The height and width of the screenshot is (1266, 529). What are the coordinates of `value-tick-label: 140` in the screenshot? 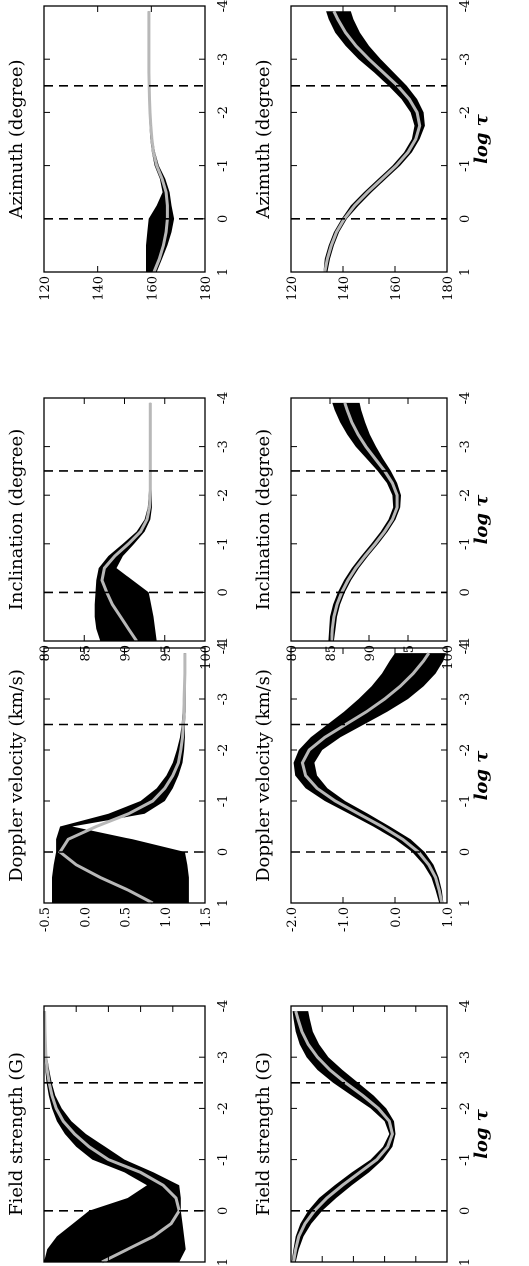 It's located at (99, 288).